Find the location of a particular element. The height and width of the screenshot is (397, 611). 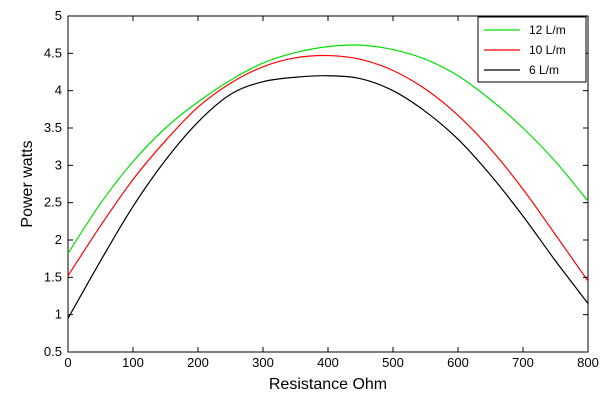

x-axis-title: Resistance Ohm is located at coordinates (328, 384).